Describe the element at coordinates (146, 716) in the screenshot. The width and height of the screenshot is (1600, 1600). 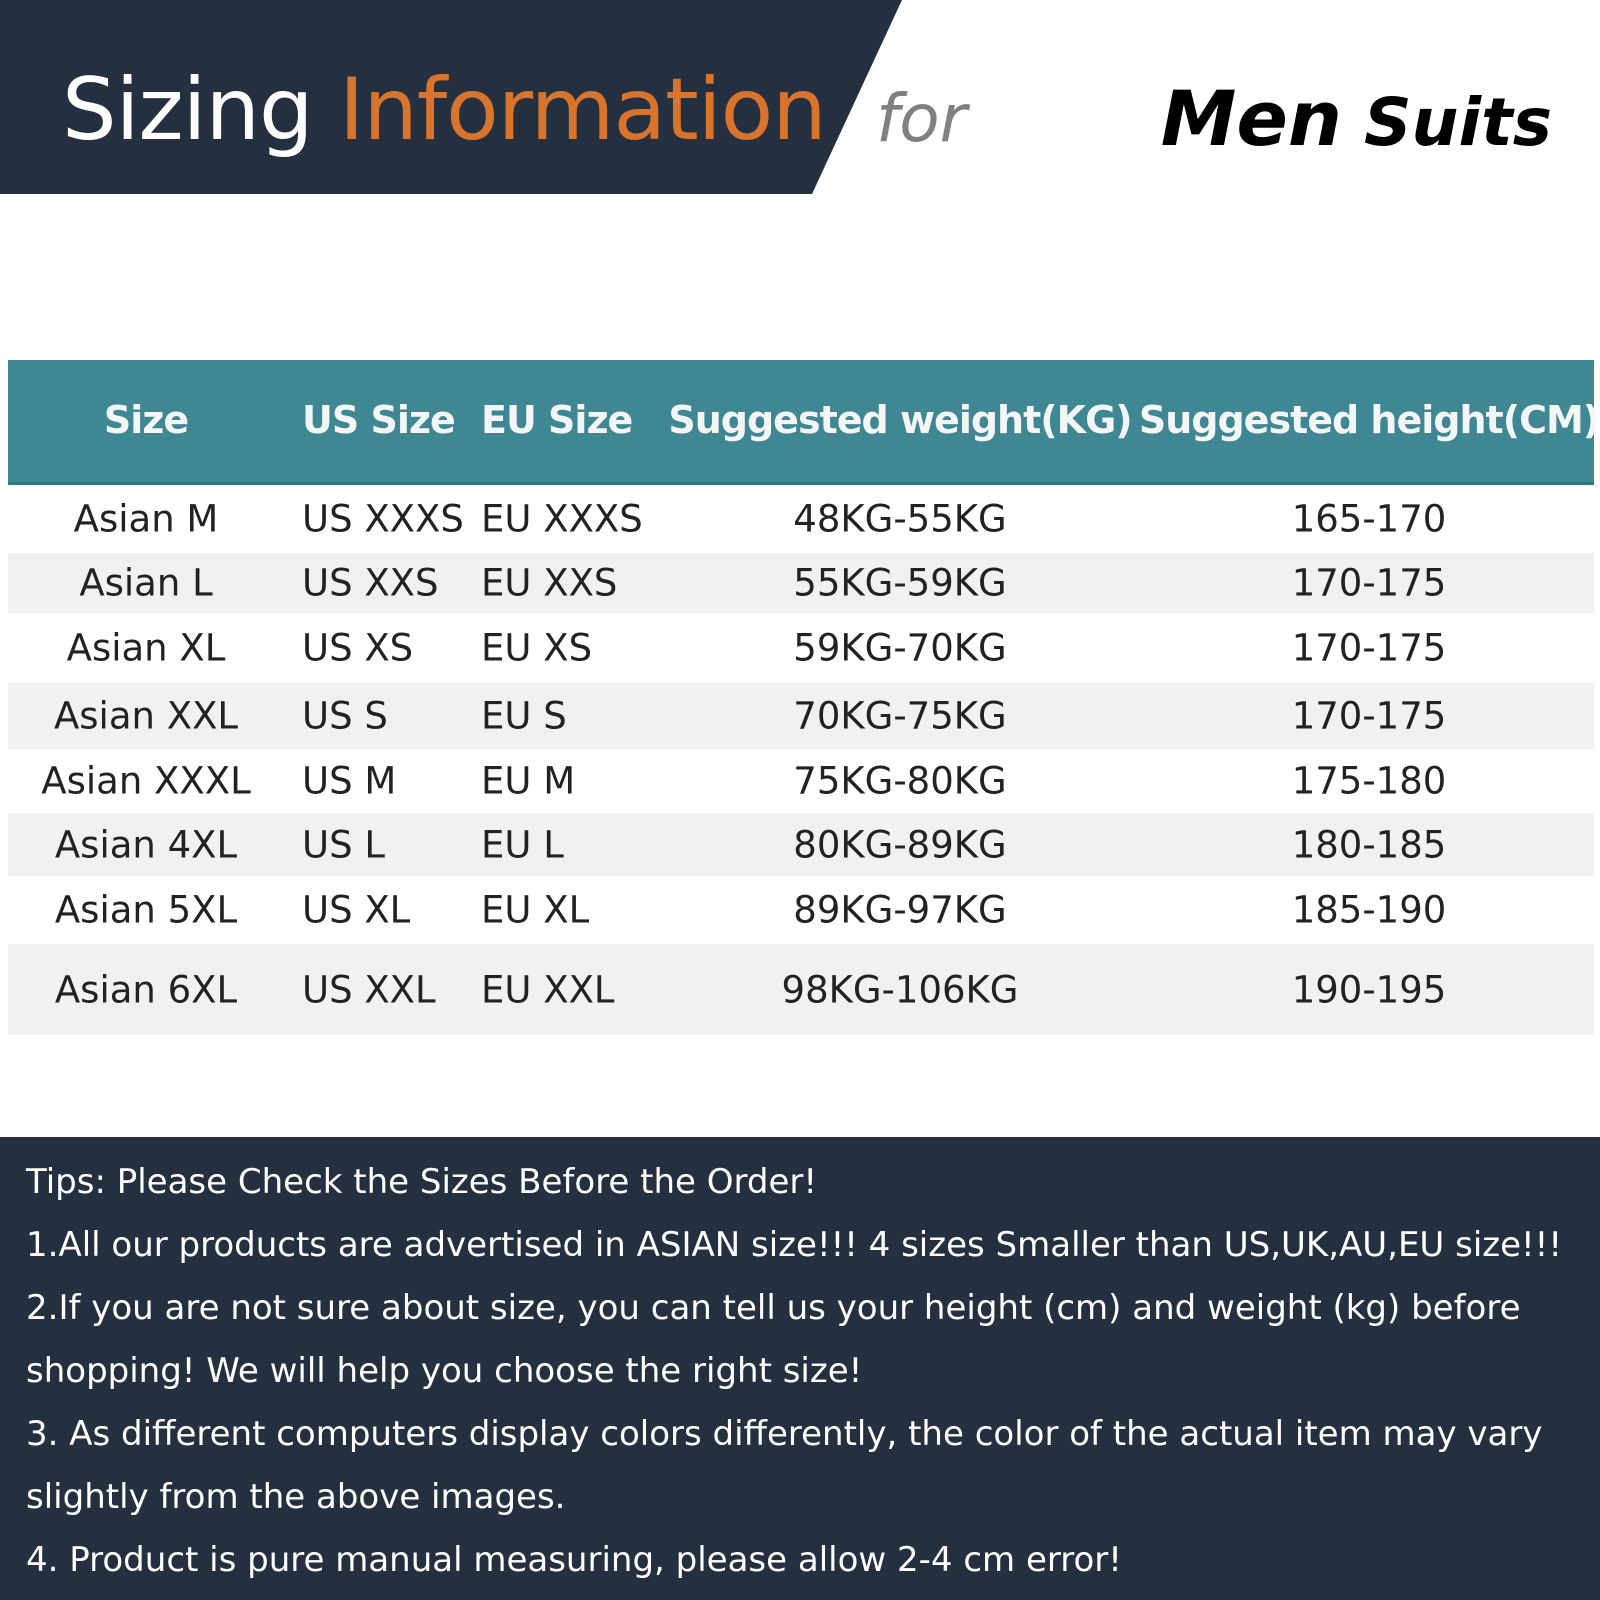
I see `table-cell: Asian XXL` at that location.